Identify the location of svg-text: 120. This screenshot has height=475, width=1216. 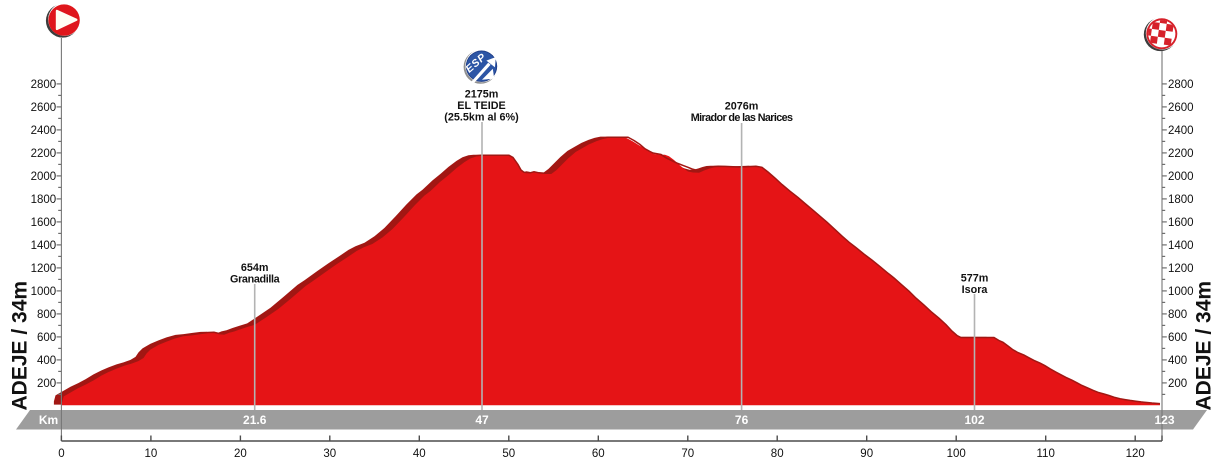
(1135, 454).